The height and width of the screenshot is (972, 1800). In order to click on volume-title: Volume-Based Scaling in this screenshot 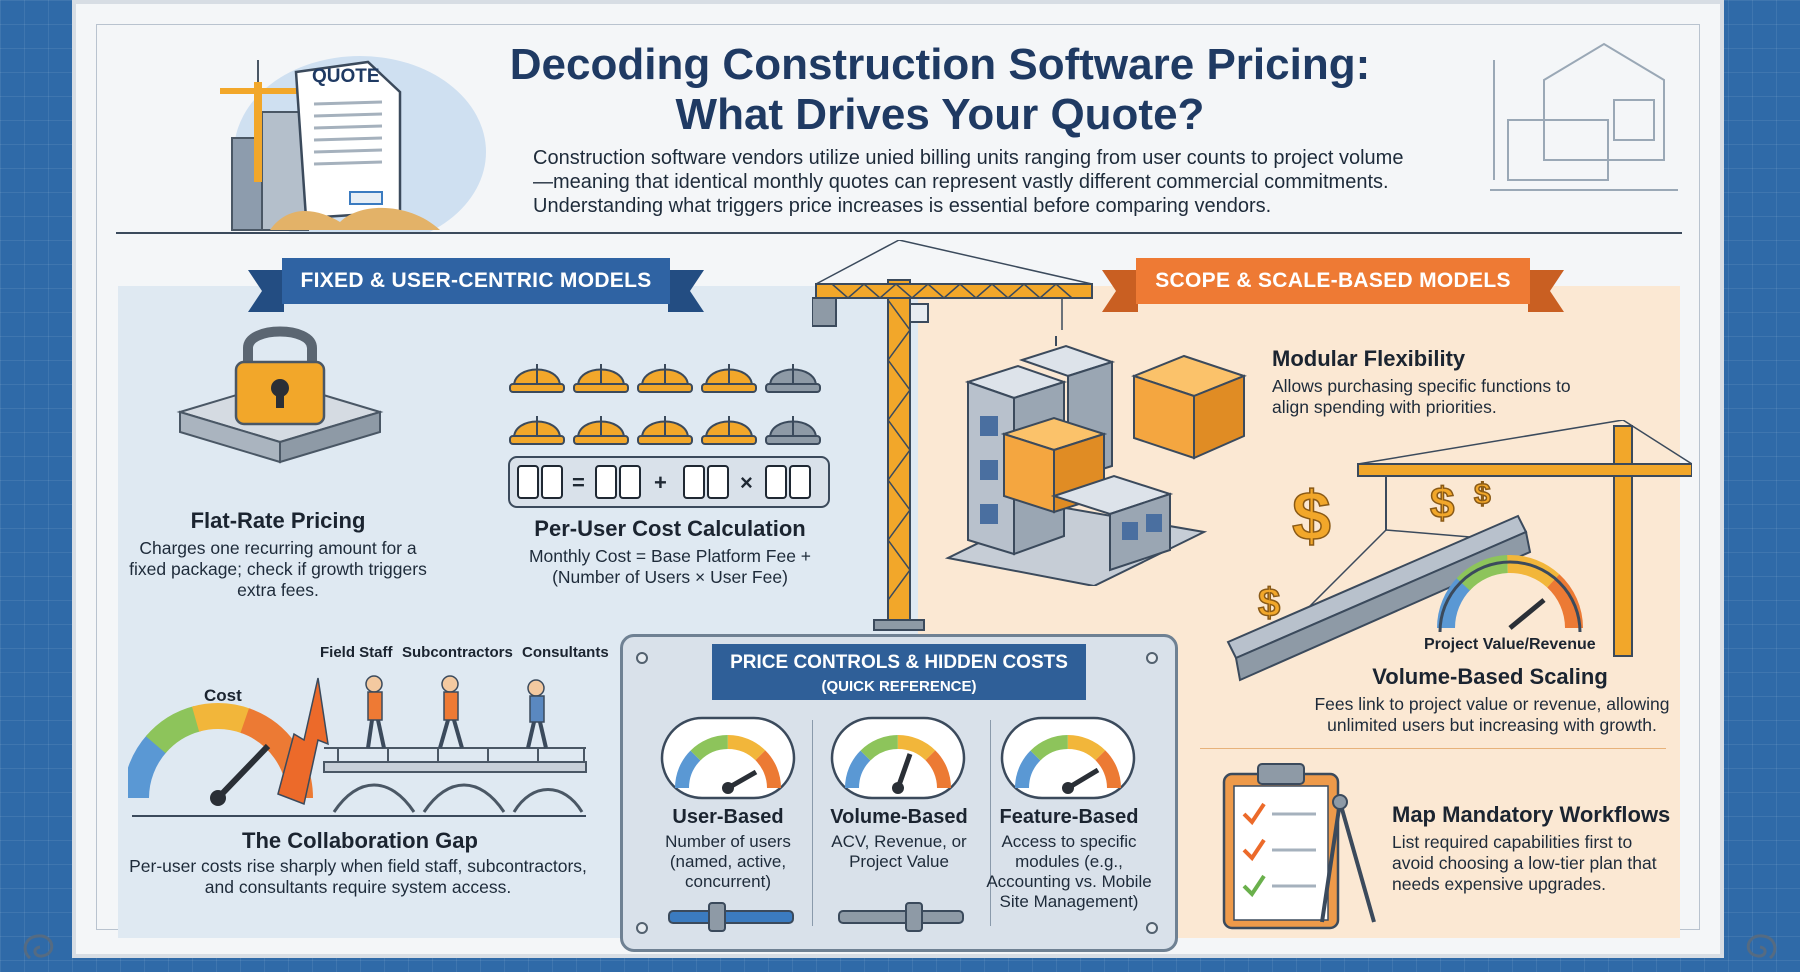, I will do `click(1490, 676)`.